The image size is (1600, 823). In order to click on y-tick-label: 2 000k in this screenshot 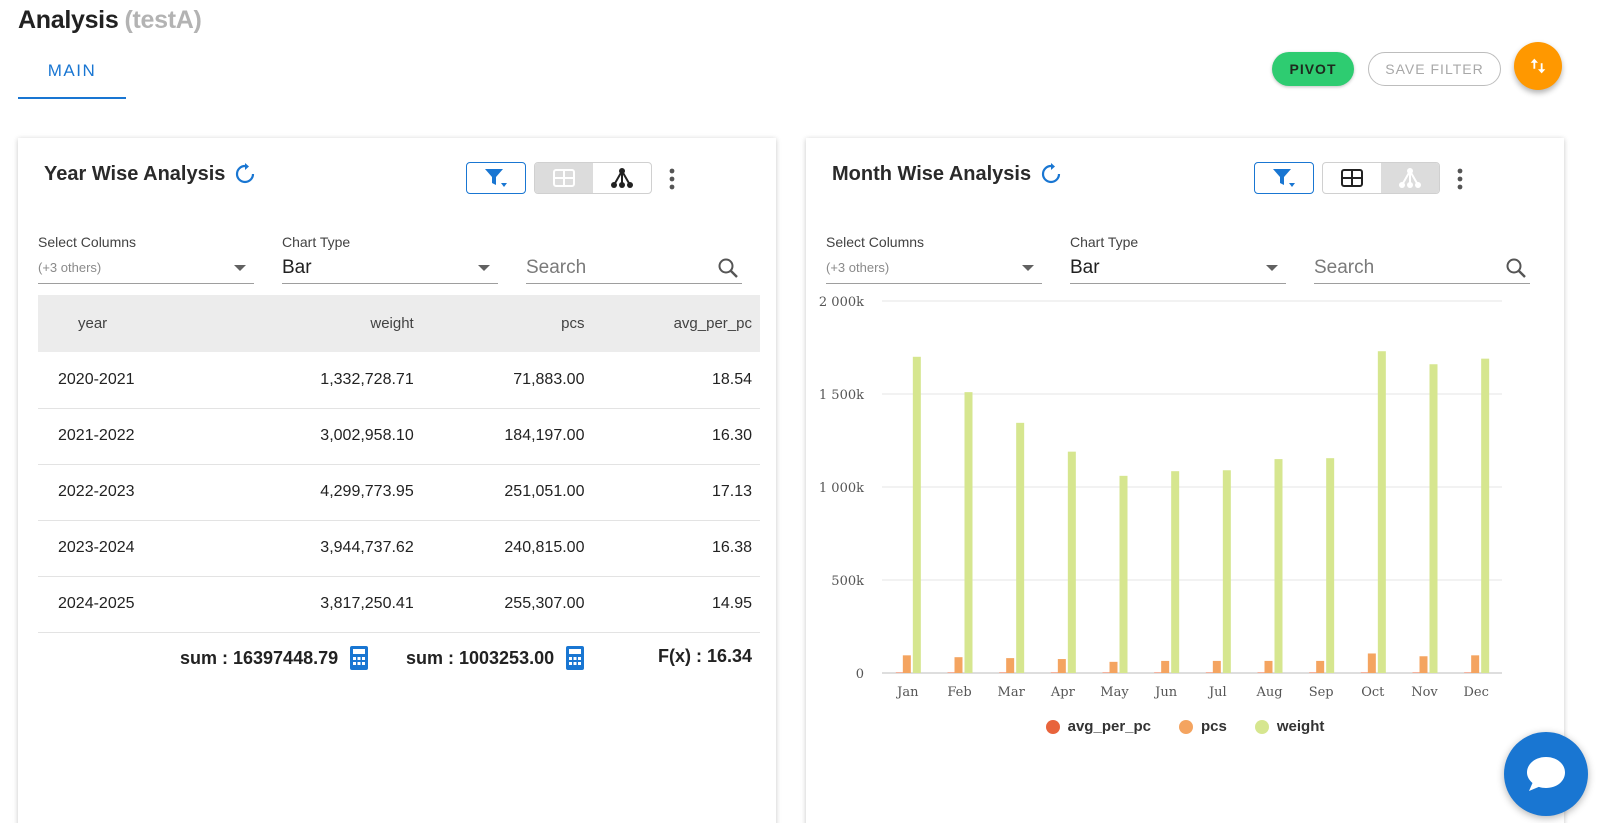, I will do `click(841, 302)`.